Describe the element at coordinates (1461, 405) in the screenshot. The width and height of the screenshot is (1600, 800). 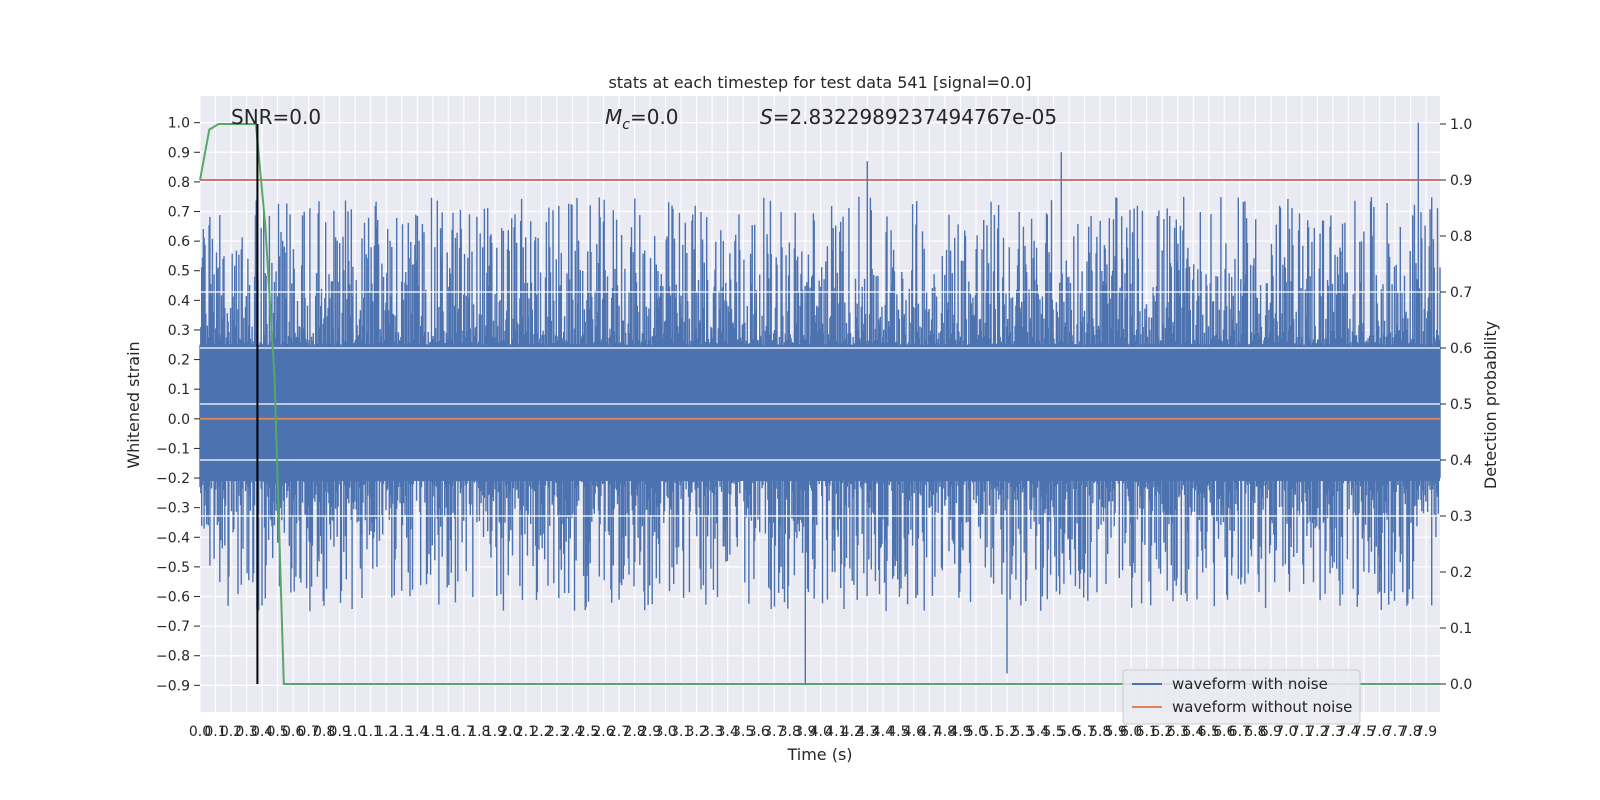
I see `y-right-tick-label: 0.5` at that location.